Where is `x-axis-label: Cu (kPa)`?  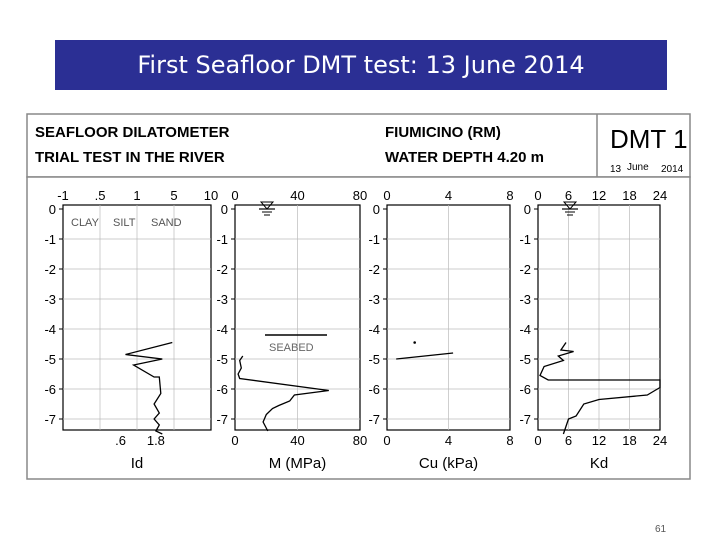 x-axis-label: Cu (kPa) is located at coordinates (448, 463).